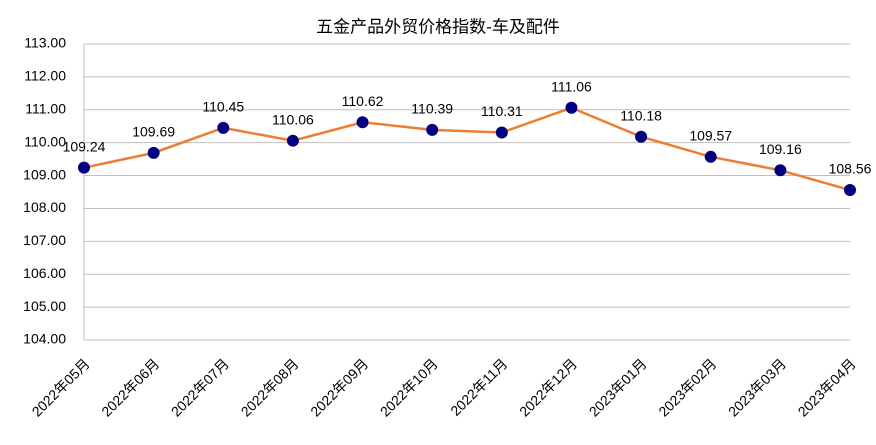  What do you see at coordinates (45, 76) in the screenshot?
I see `y-tick-label: 112.00` at bounding box center [45, 76].